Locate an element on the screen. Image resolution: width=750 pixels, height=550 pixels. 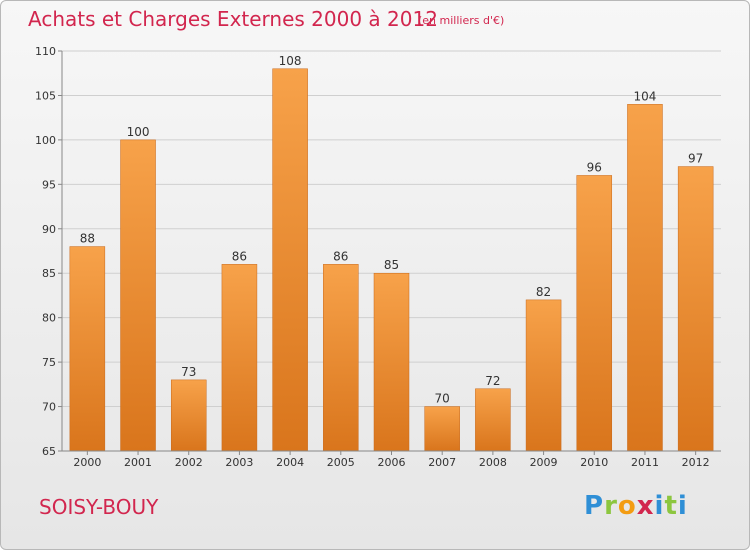
bar-value-label: 82 is located at coordinates (543, 292).